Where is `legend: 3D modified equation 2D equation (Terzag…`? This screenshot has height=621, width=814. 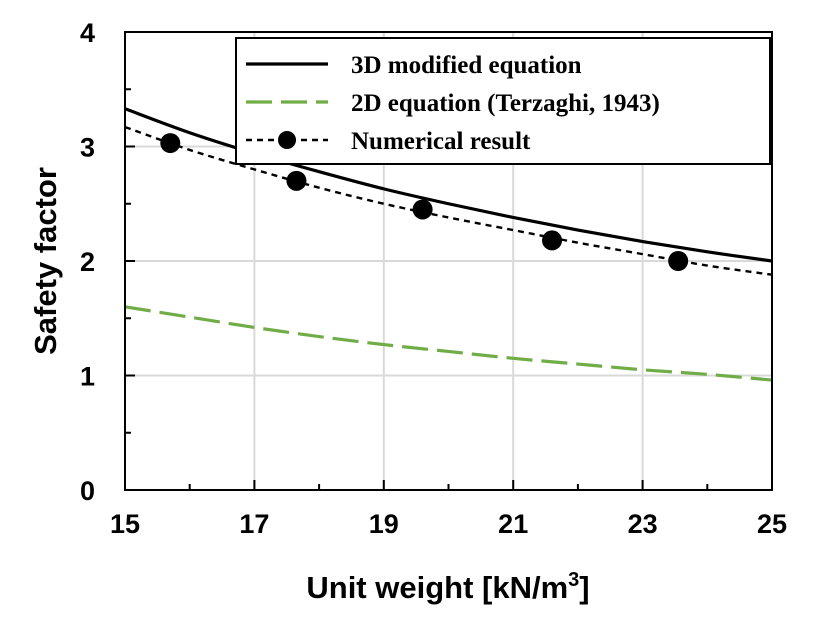 legend: 3D modified equation 2D equation (Terzag… is located at coordinates (503, 101).